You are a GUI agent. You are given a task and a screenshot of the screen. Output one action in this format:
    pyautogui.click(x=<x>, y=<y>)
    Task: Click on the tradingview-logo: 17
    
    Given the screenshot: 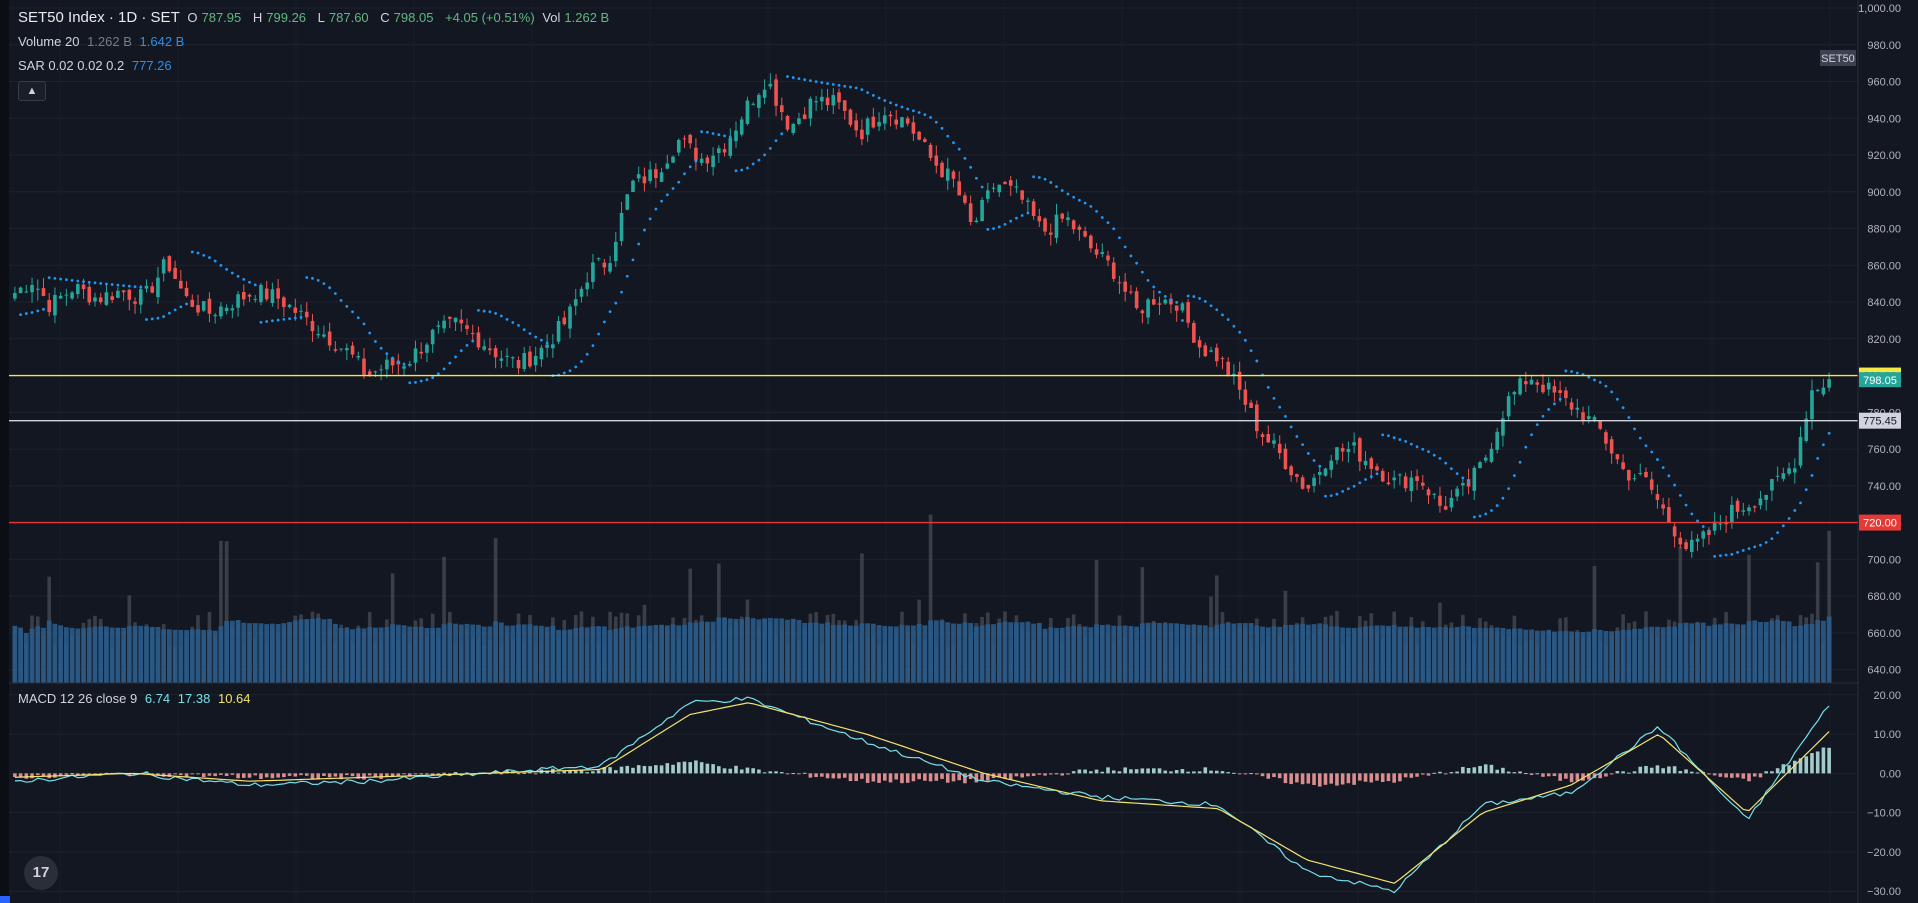 What is the action you would take?
    pyautogui.click(x=41, y=873)
    